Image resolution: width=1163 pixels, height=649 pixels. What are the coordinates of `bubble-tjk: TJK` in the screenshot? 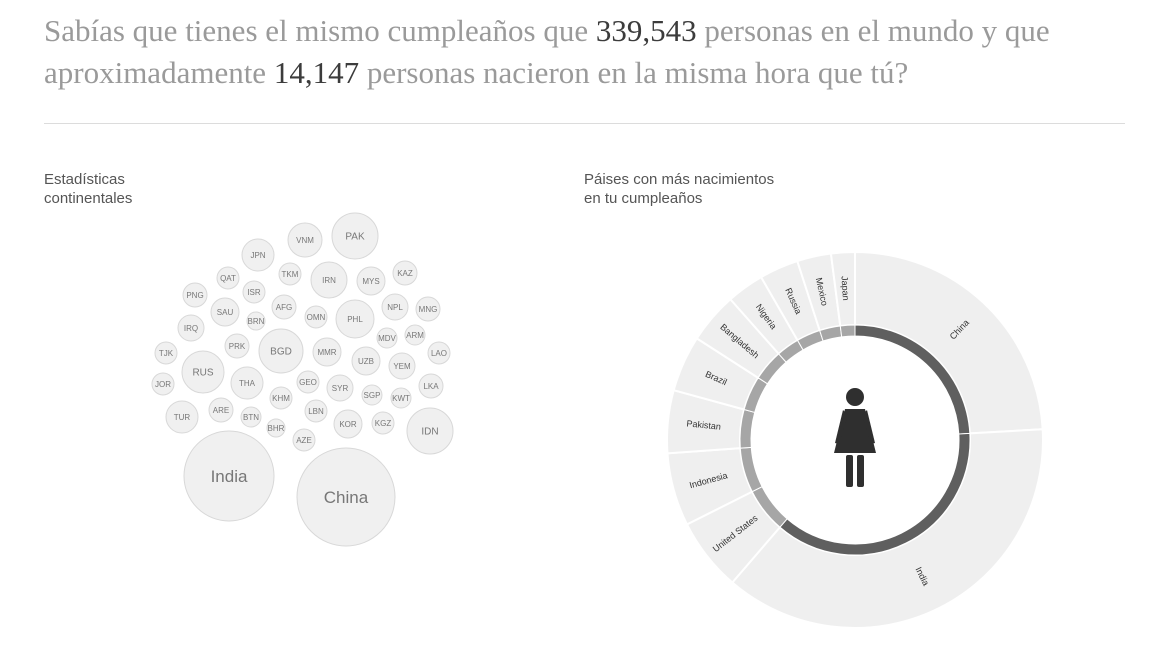 It's located at (166, 353).